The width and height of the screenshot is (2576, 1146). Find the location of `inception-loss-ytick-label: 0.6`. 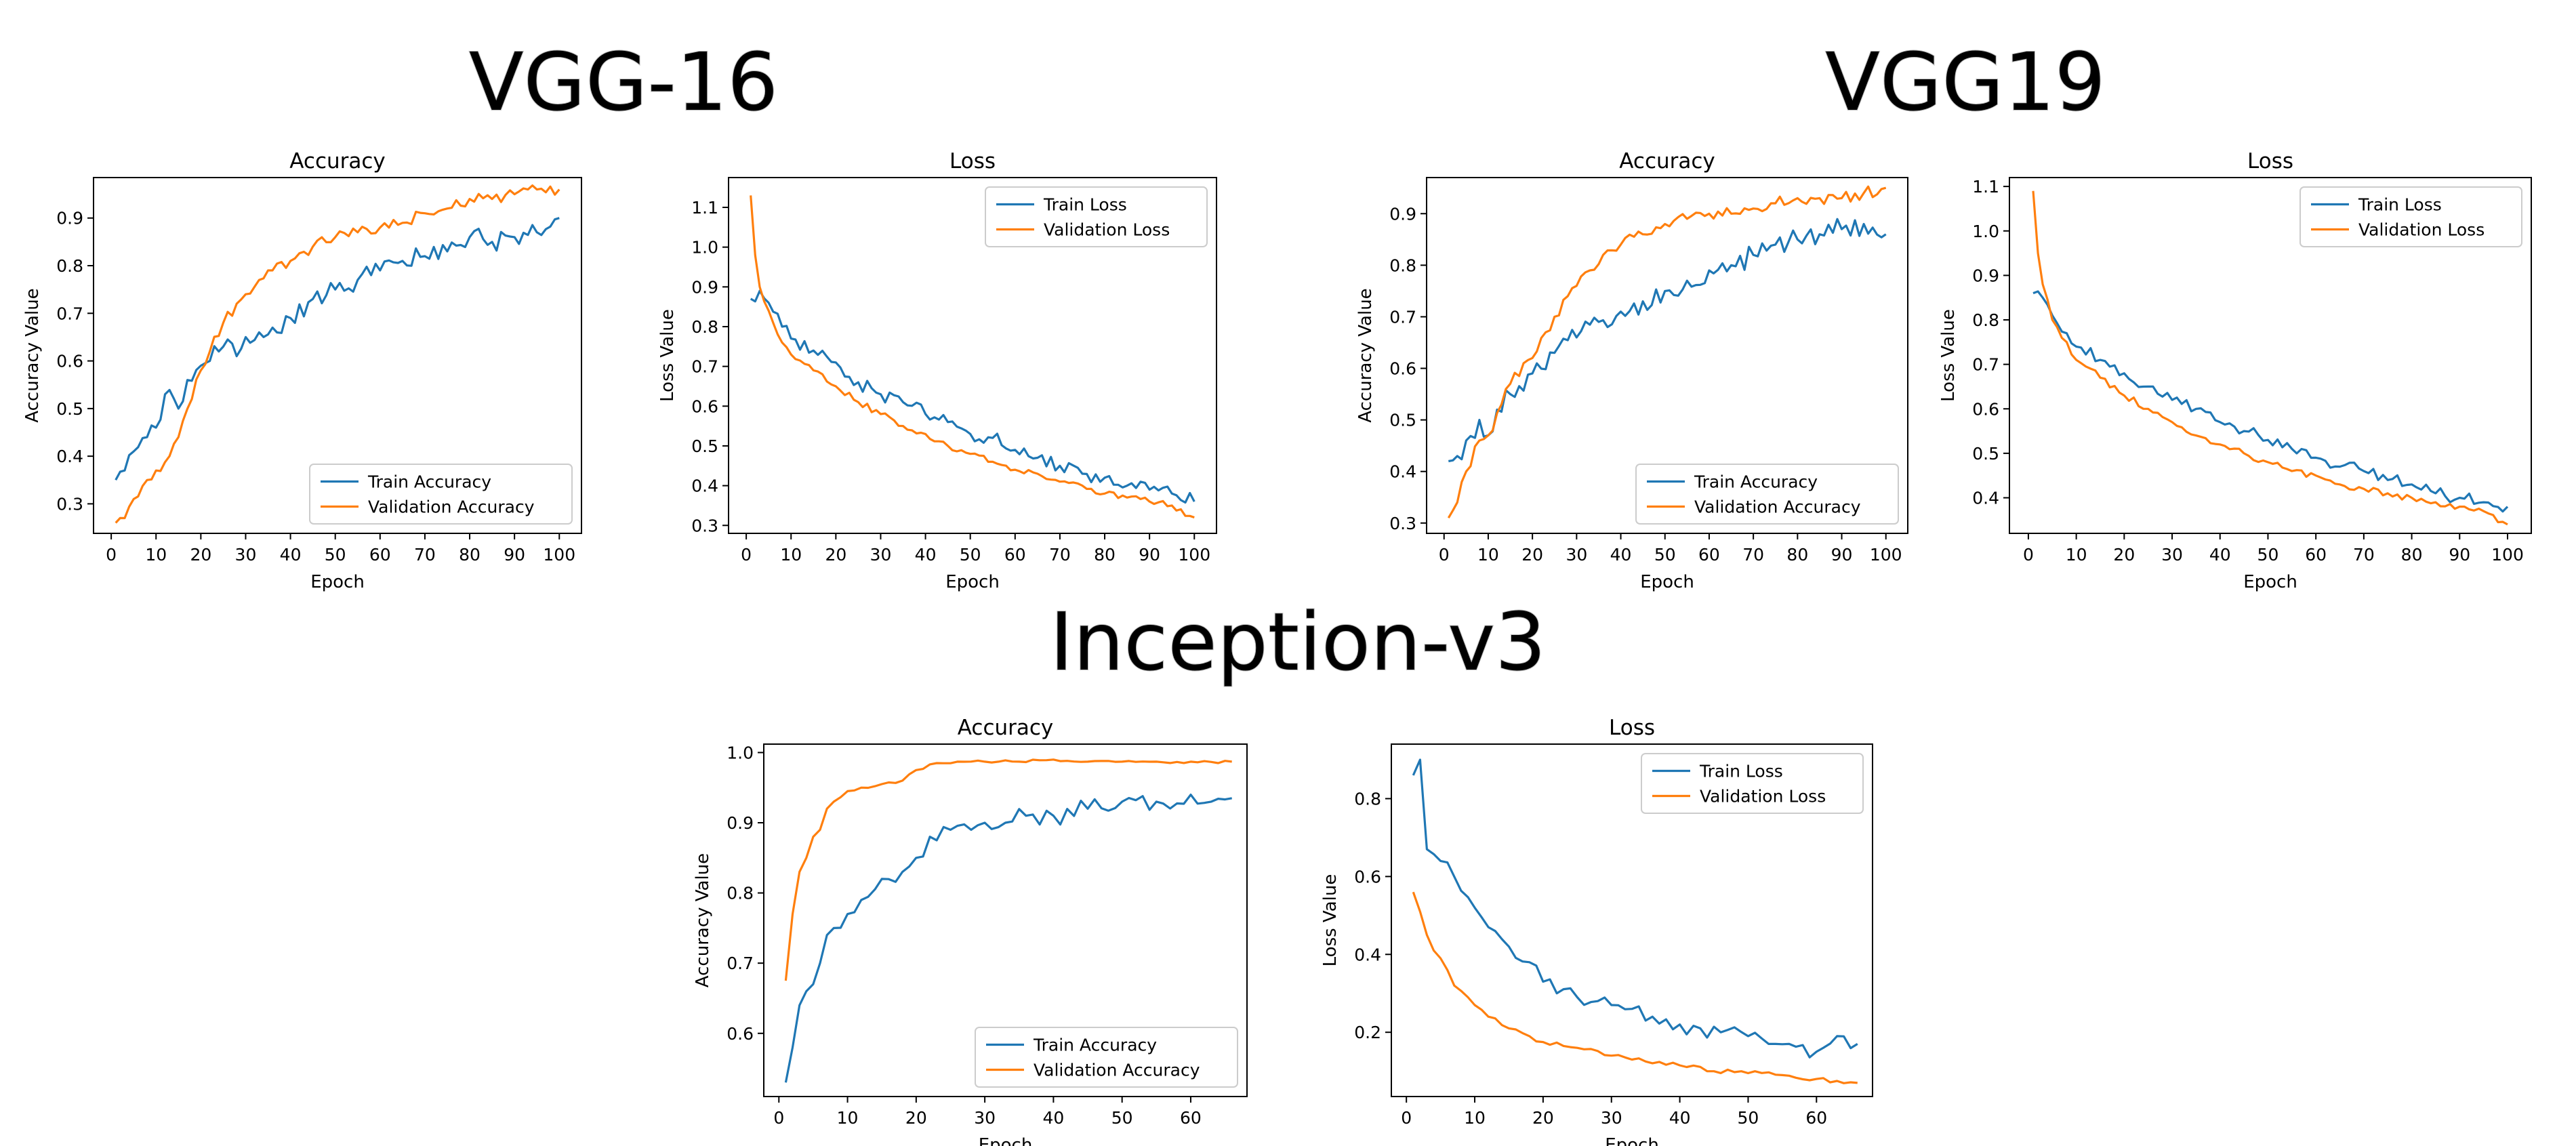

inception-loss-ytick-label: 0.6 is located at coordinates (1368, 876).